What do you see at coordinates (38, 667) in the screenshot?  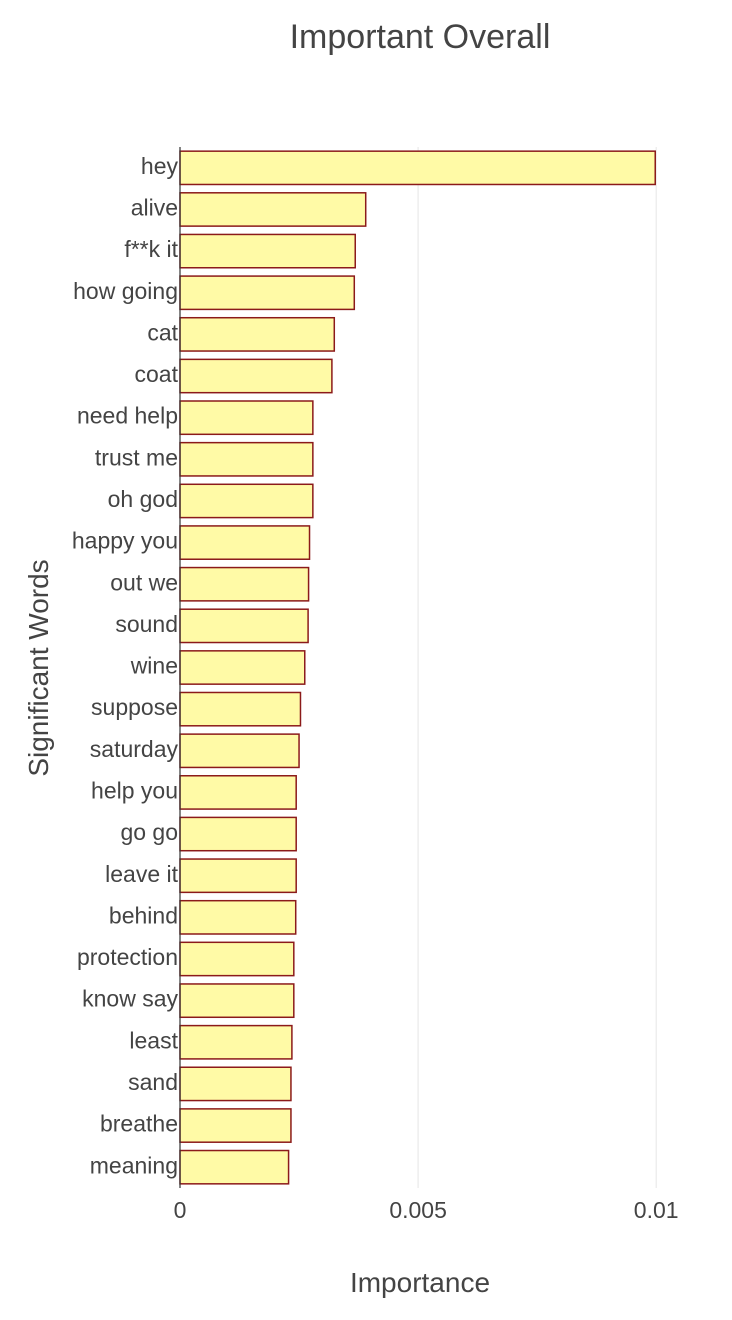 I see `y-axis-title: Significant Words` at bounding box center [38, 667].